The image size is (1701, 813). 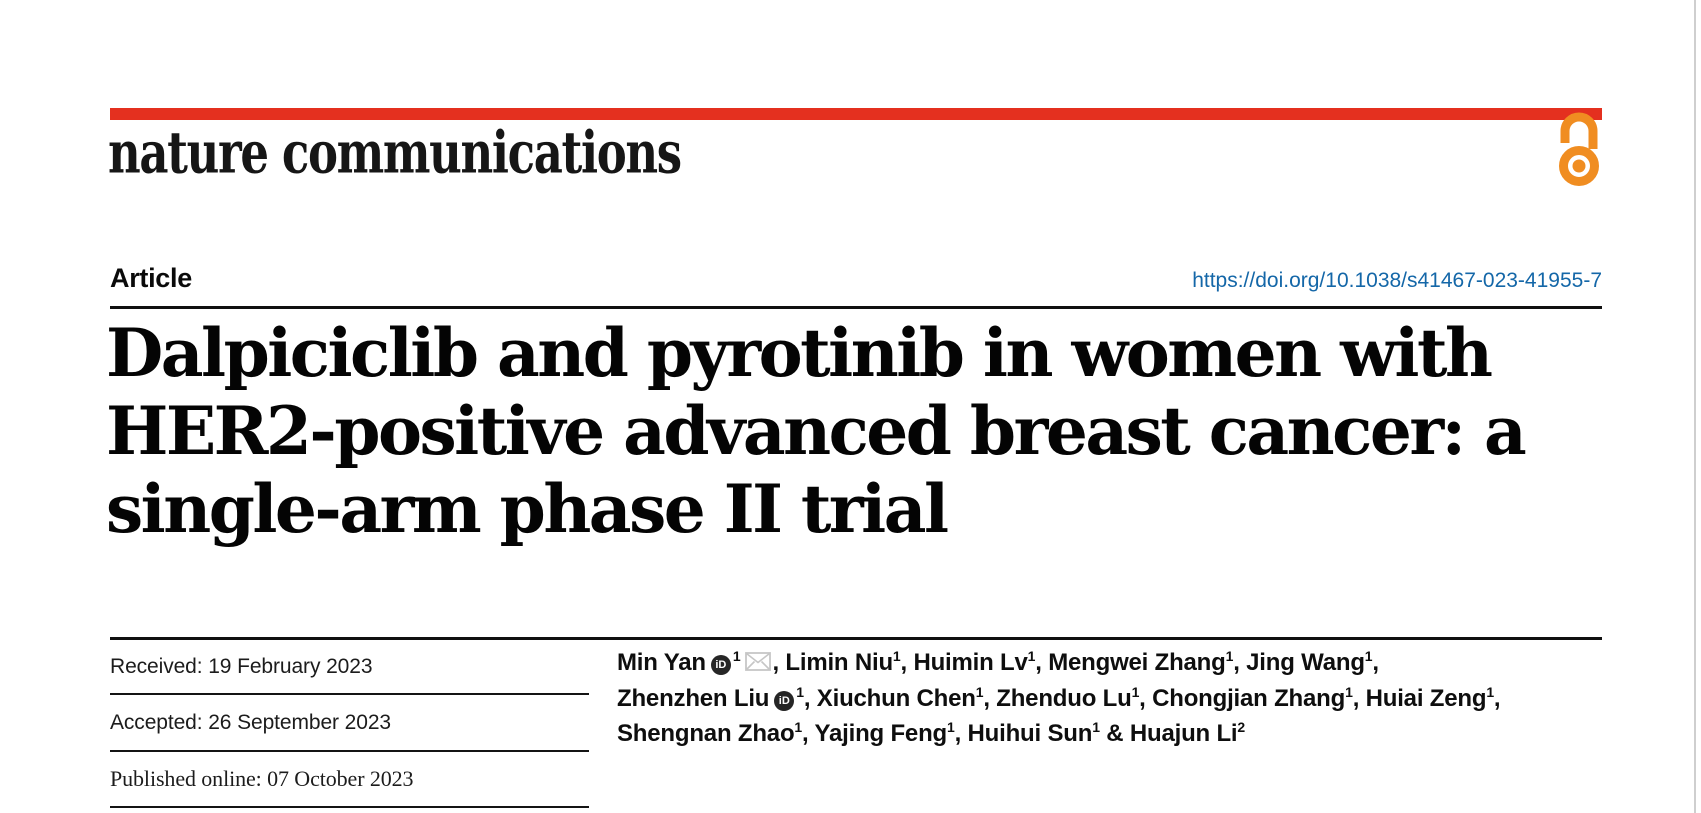 I want to click on author-name: Limin Niu, so click(x=839, y=662).